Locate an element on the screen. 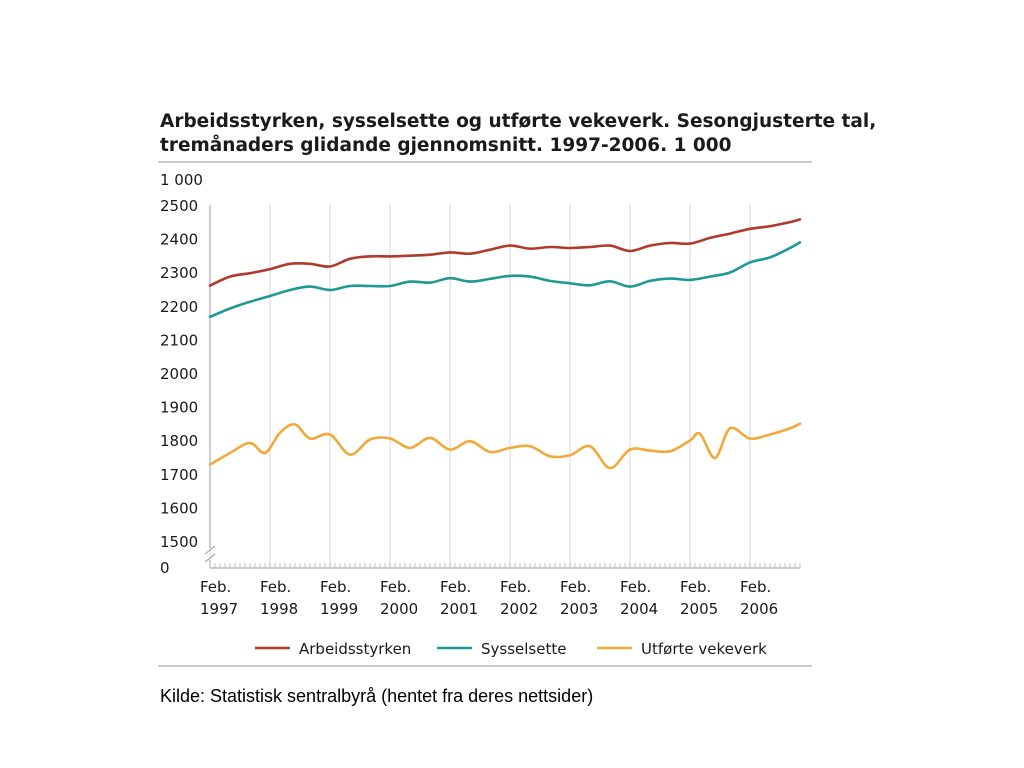 The height and width of the screenshot is (768, 1024). x-tick-label-year: 2002 is located at coordinates (519, 609).